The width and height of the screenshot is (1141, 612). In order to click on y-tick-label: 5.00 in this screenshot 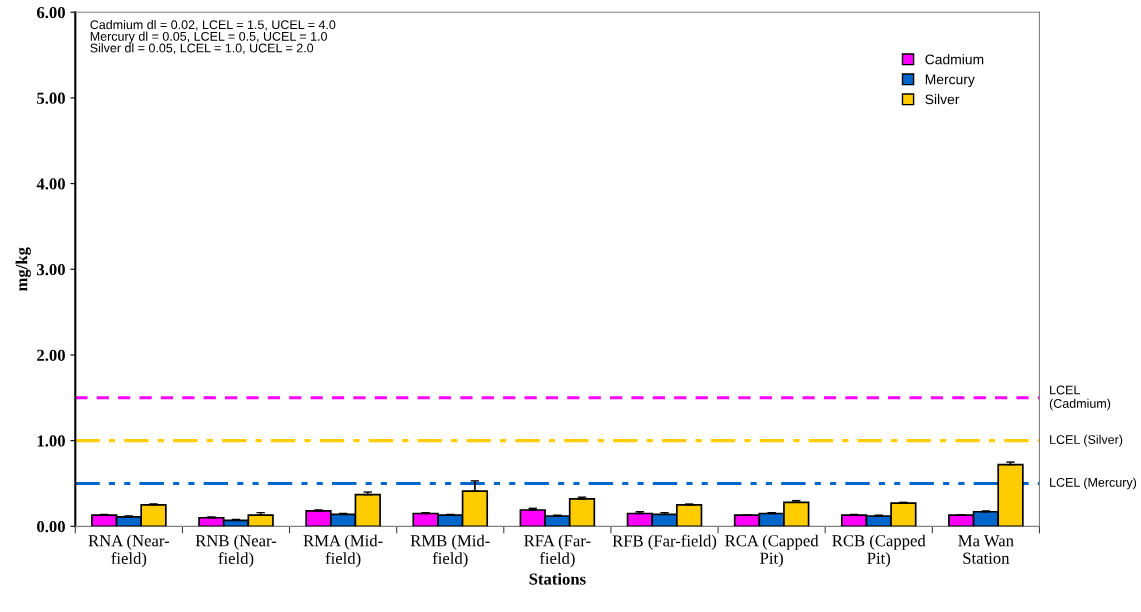, I will do `click(51, 98)`.